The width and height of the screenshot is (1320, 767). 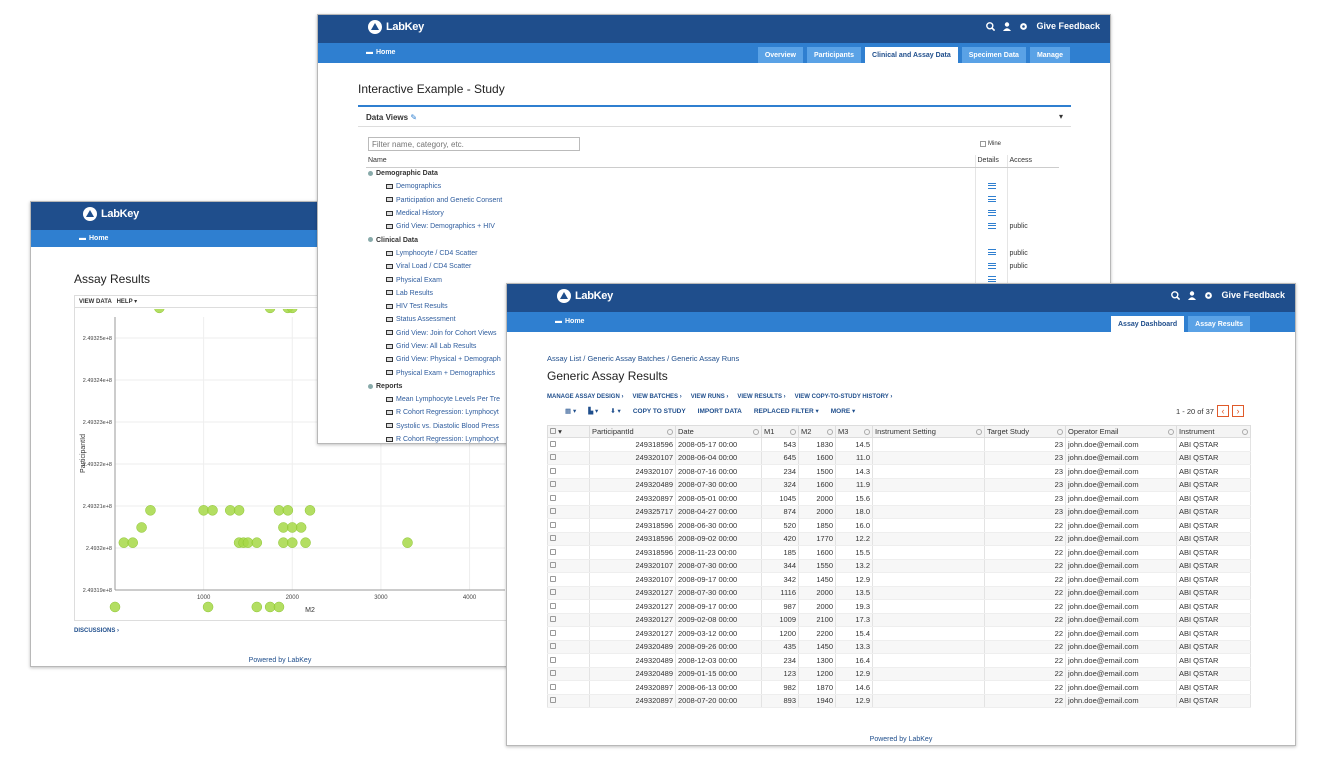 What do you see at coordinates (585, 397) in the screenshot?
I see `manage-assay-design-link: MANAGE ASSAY DESIGN ›` at bounding box center [585, 397].